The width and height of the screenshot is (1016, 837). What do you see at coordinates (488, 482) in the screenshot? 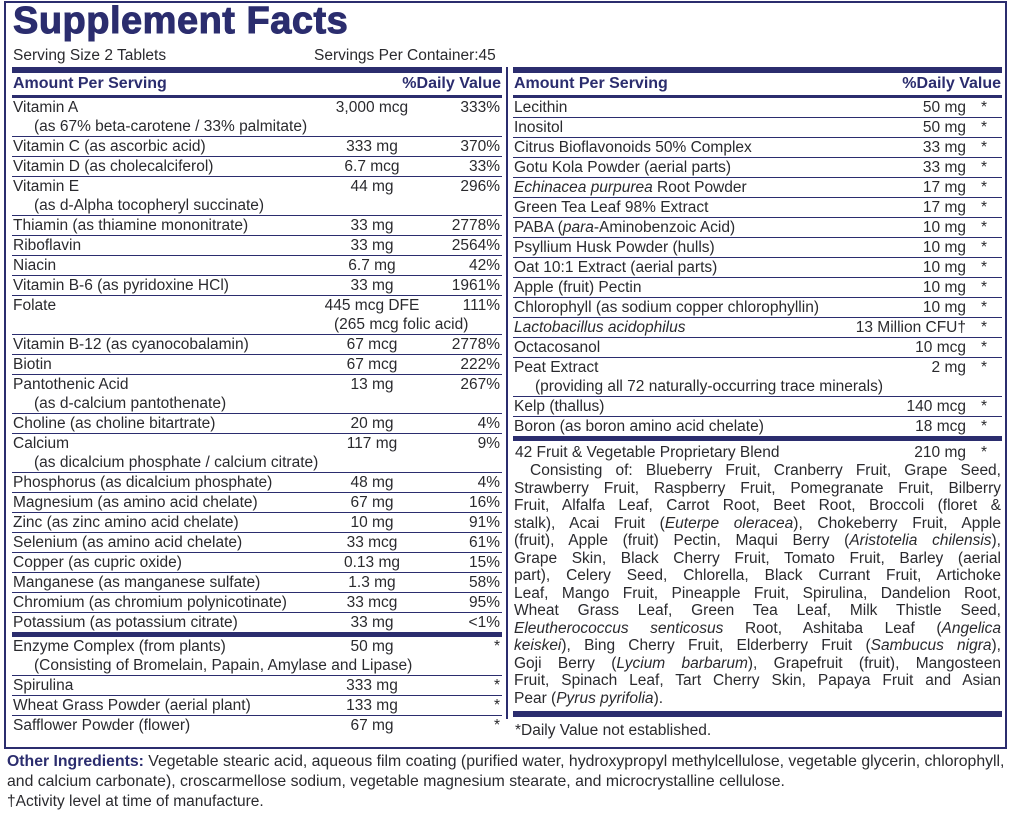
I see `nutrient-daily-value: 4%` at bounding box center [488, 482].